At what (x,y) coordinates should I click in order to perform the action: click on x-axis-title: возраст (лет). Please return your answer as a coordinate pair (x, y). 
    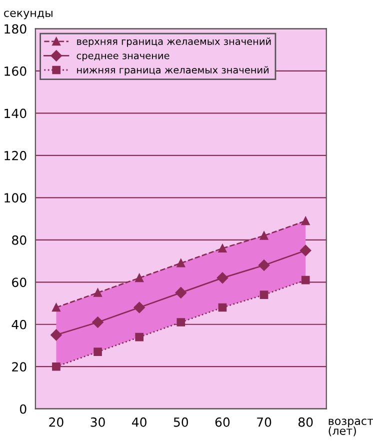
    Looking at the image, I should click on (350, 427).